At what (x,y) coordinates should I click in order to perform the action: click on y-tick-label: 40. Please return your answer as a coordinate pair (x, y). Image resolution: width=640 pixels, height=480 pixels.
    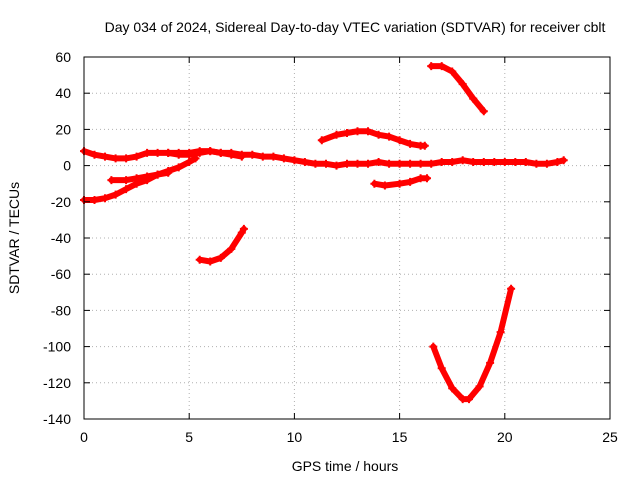
    Looking at the image, I should click on (63, 93).